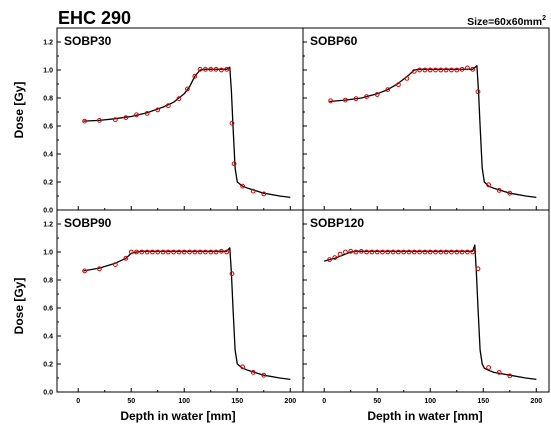 The height and width of the screenshot is (426, 551). What do you see at coordinates (88, 223) in the screenshot?
I see `panel-title: SOBP90` at bounding box center [88, 223].